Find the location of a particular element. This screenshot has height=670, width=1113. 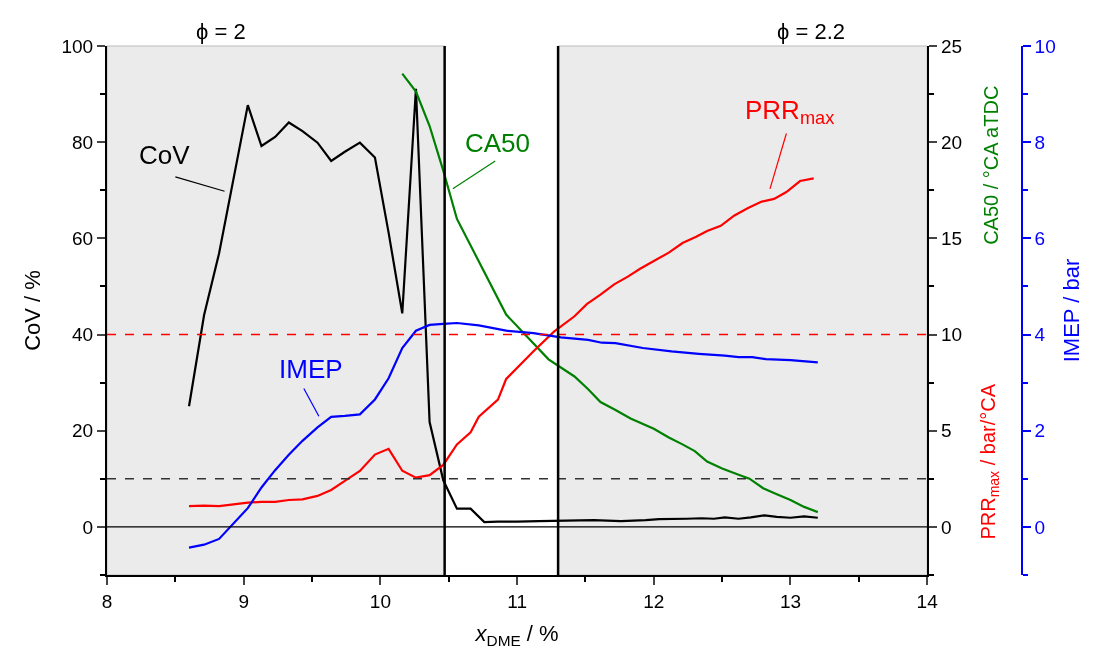

y2-tick-label: 10 is located at coordinates (951, 335).